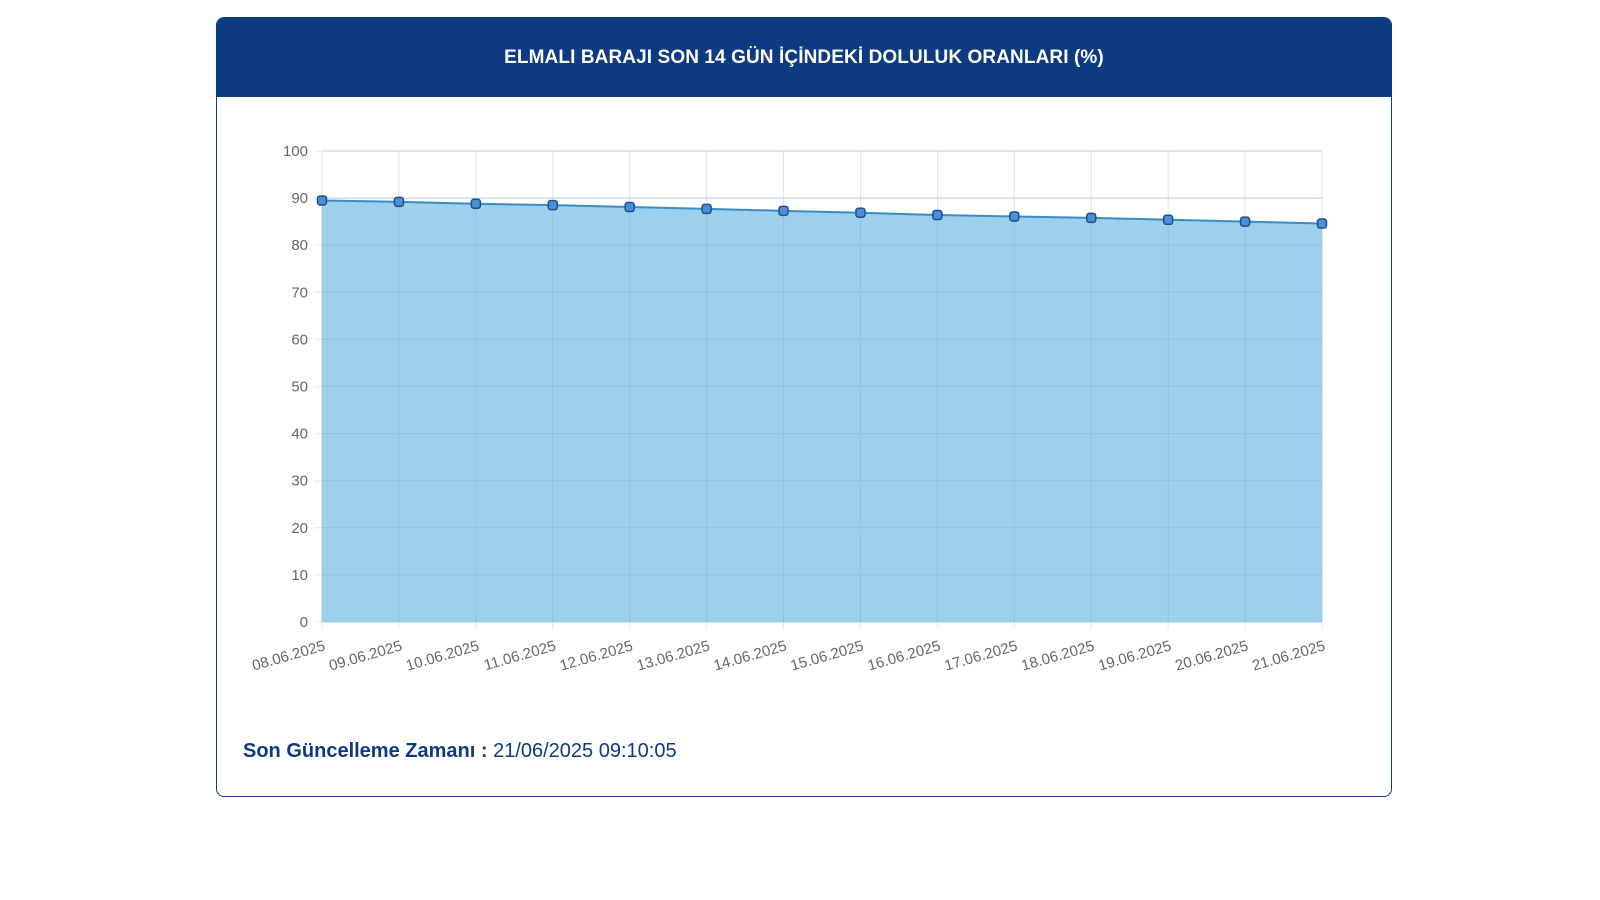 The height and width of the screenshot is (900, 1600). I want to click on y-tick-label: 90, so click(299, 198).